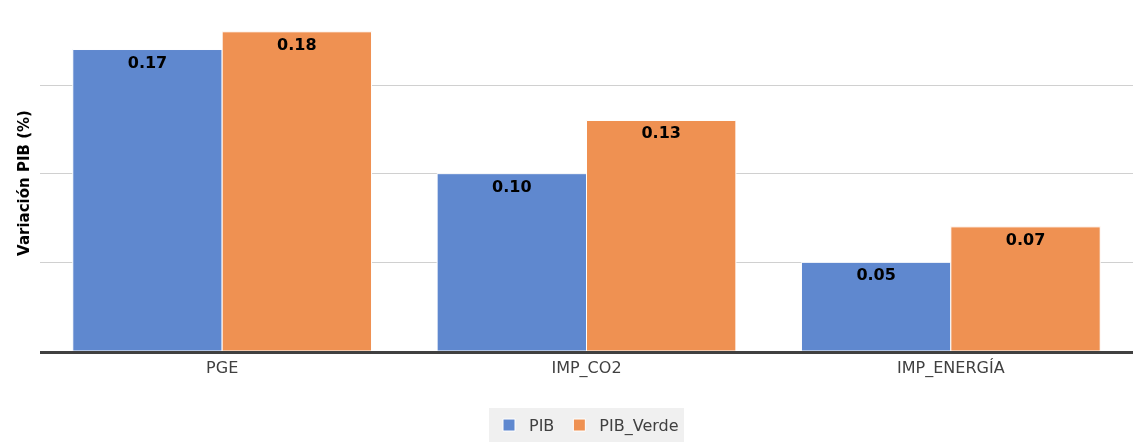  Describe the element at coordinates (876, 275) in the screenshot. I see `data-label: 0.05` at that location.